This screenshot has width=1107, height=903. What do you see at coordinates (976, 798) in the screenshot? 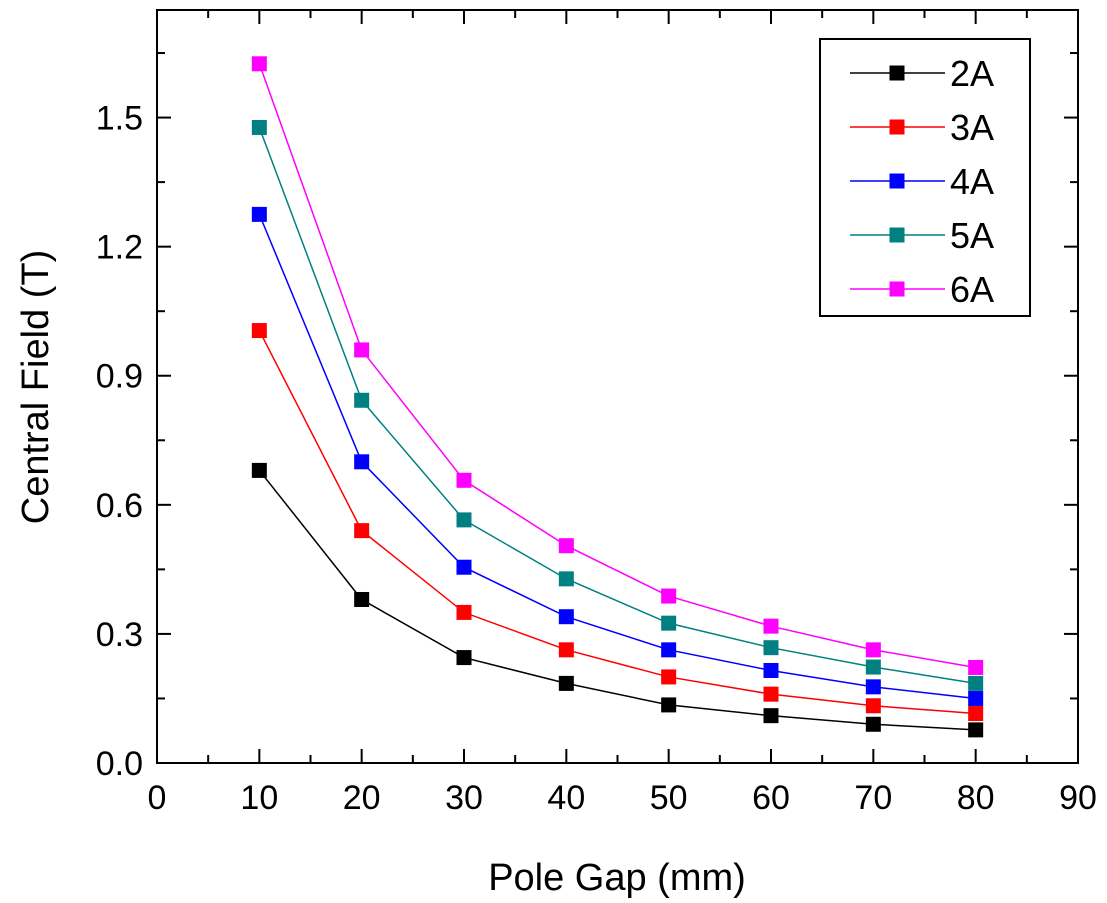
I see `x-tick-label: 80` at bounding box center [976, 798].